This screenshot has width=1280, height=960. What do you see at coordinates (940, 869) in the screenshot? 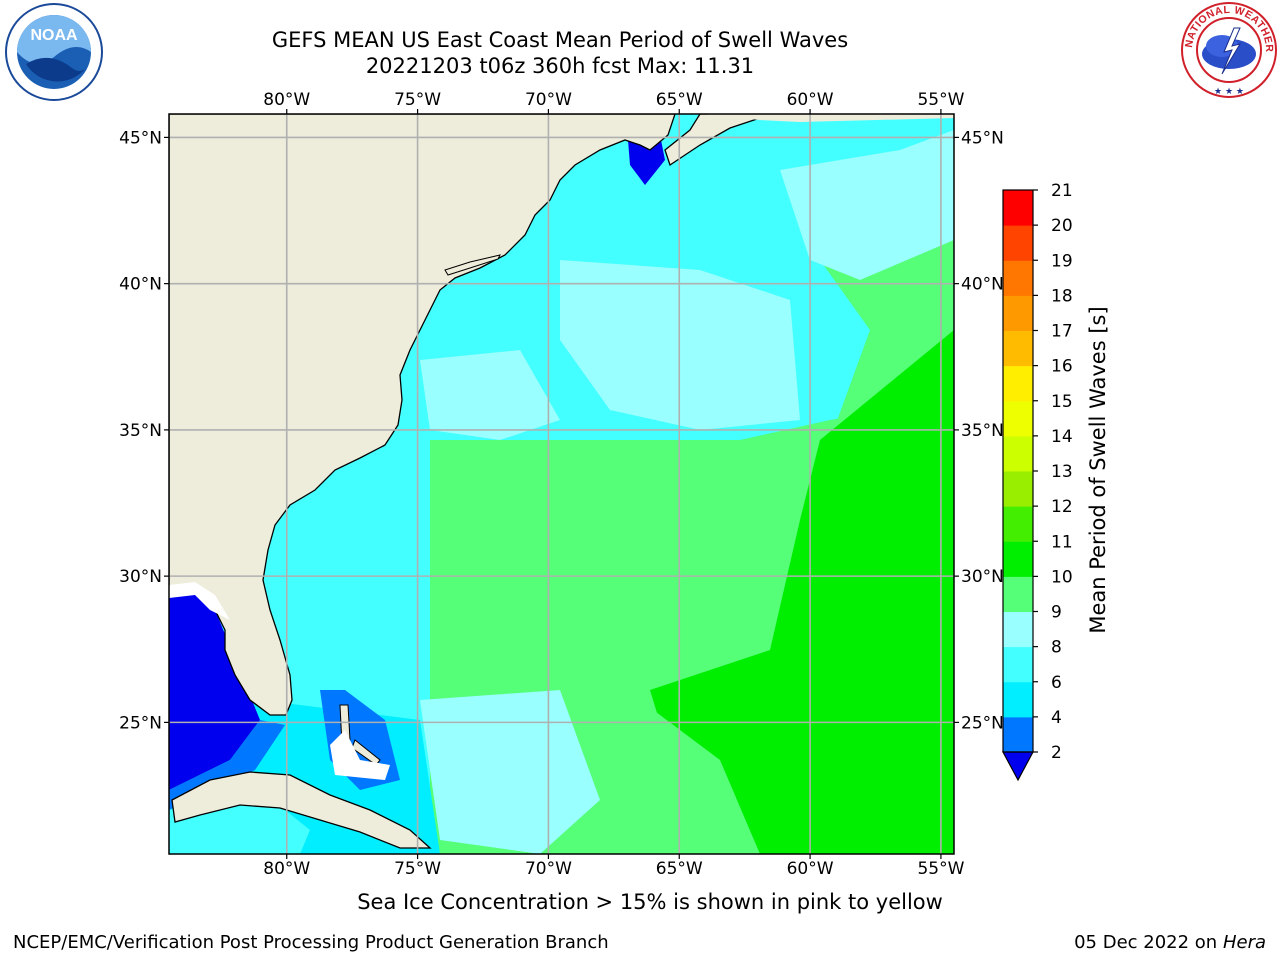
I see `lon-label-bottom: 55°W` at bounding box center [940, 869].